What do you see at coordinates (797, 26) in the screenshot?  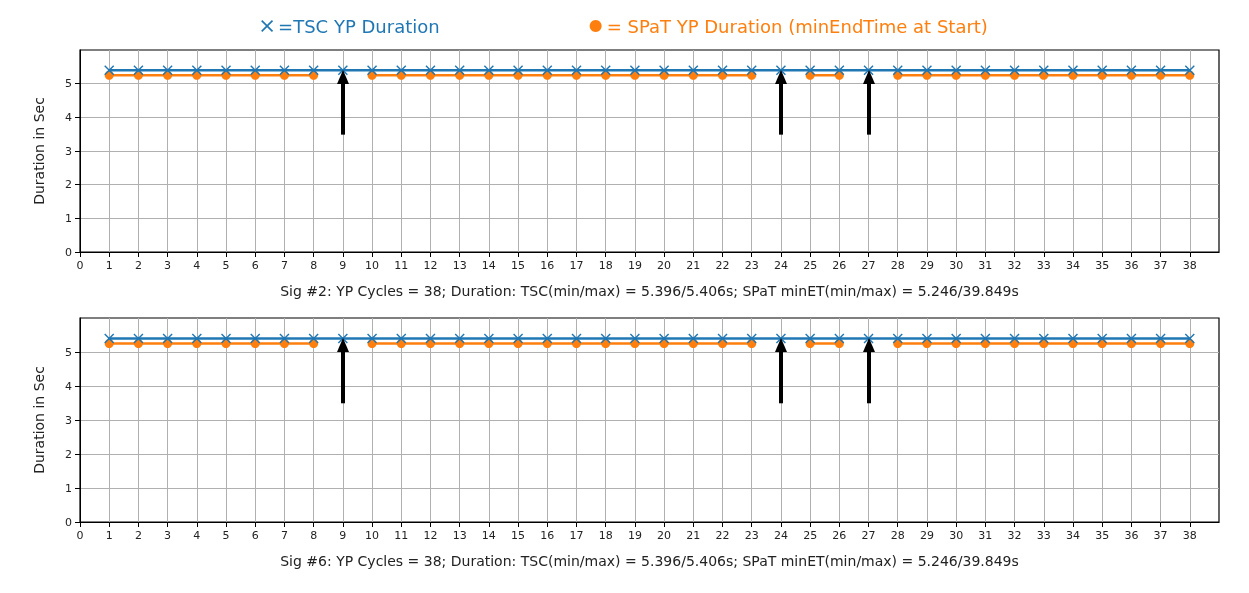 I see `legend-label: = SPaT YP Duration (minEndTime at Start)` at bounding box center [797, 26].